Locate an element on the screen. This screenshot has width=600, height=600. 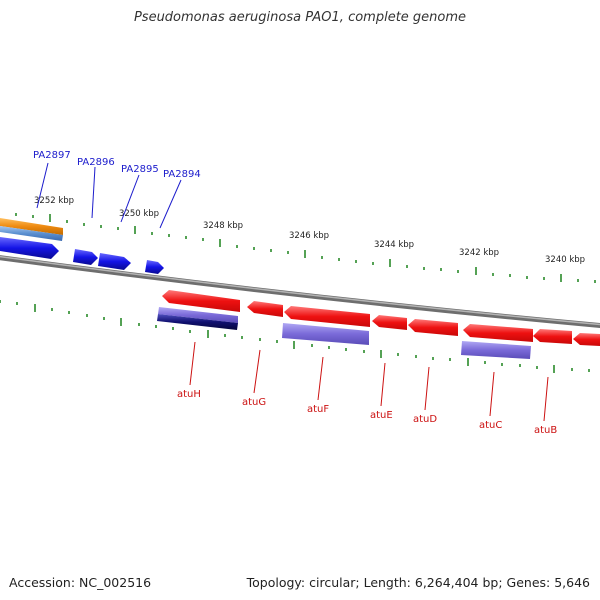
leader-line-atug is located at coordinates (257, 371).